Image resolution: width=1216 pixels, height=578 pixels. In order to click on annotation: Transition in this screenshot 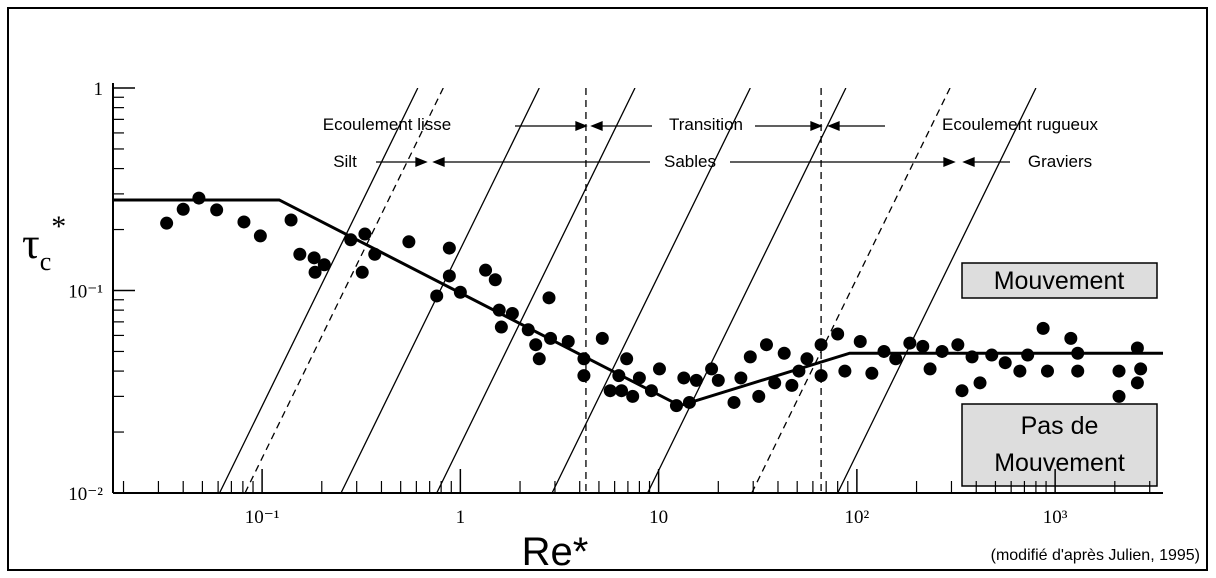, I will do `click(706, 124)`.